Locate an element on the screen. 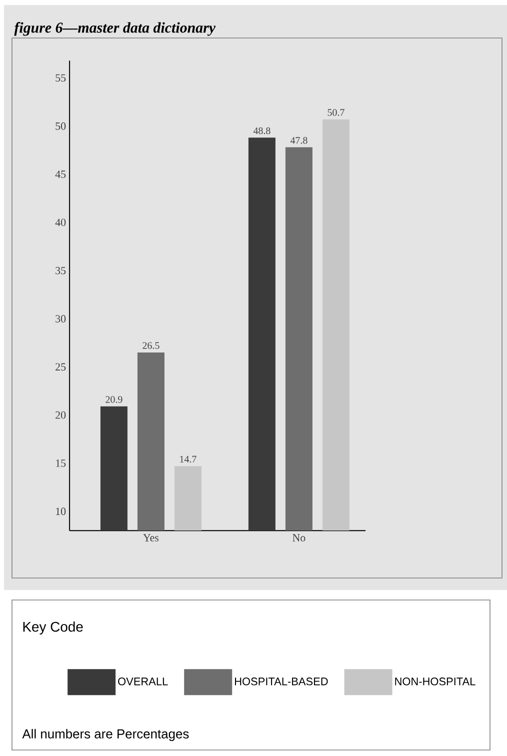  y-tick-label: 15 is located at coordinates (61, 463).